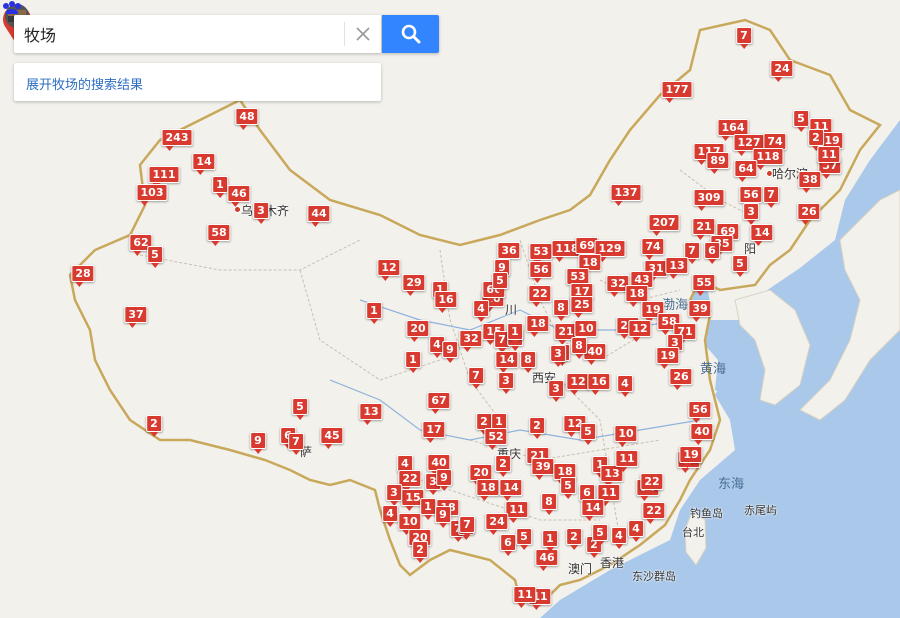  I want to click on result-marker: 309, so click(709, 200).